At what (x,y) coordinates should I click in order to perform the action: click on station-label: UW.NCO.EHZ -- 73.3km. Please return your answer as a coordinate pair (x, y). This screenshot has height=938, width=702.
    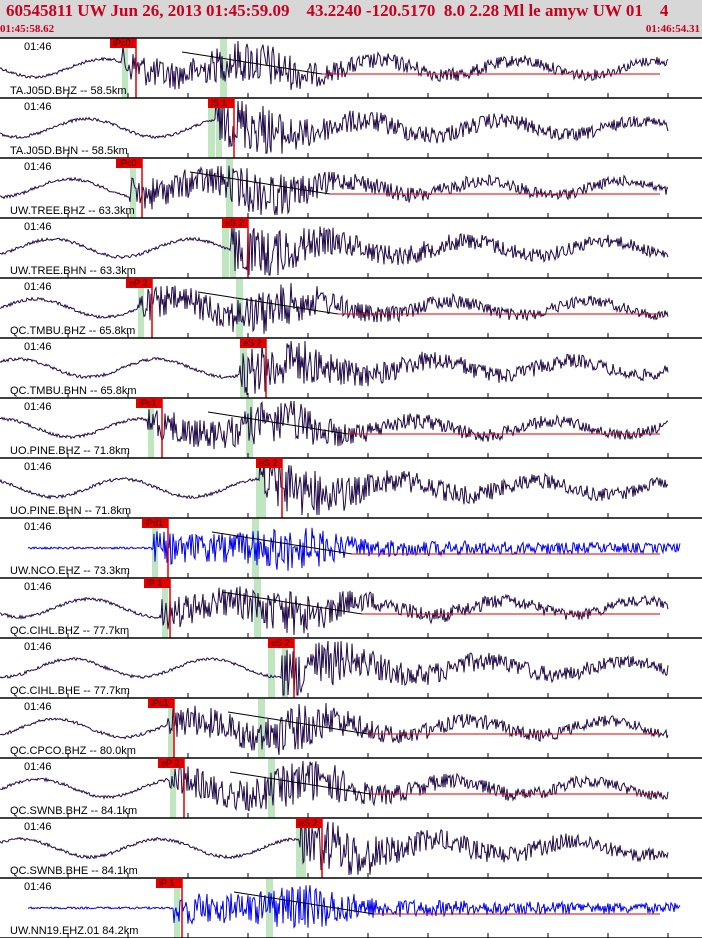
    Looking at the image, I should click on (70, 571).